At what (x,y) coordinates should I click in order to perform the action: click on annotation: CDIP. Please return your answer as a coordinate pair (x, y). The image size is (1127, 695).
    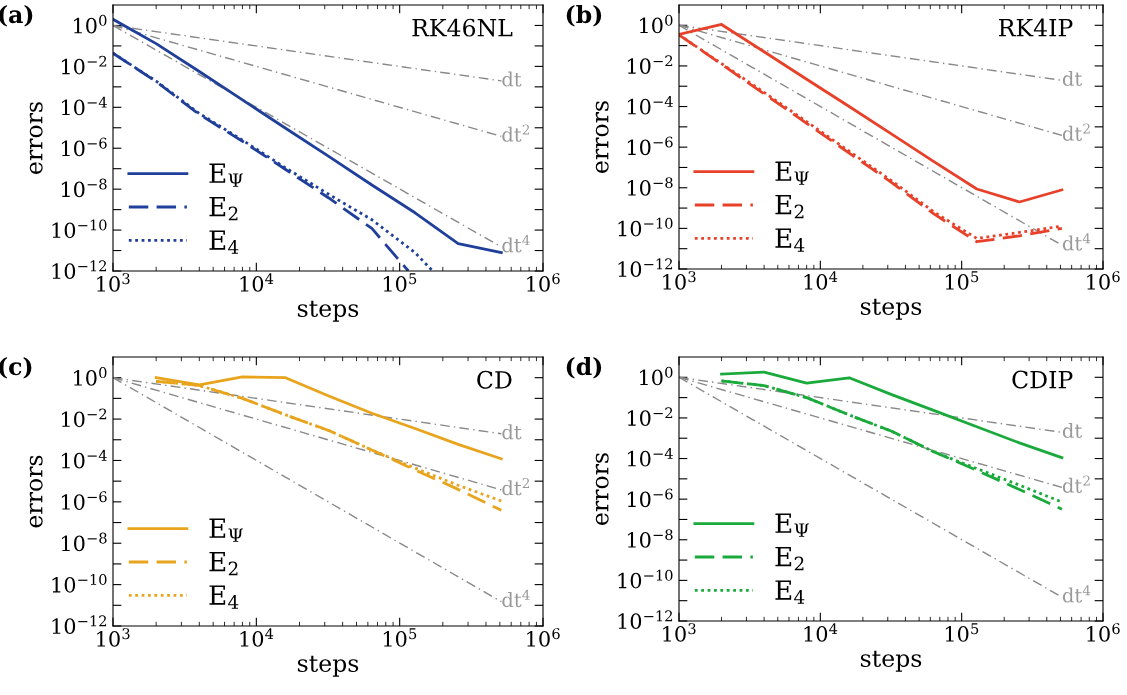
    Looking at the image, I should click on (1042, 379).